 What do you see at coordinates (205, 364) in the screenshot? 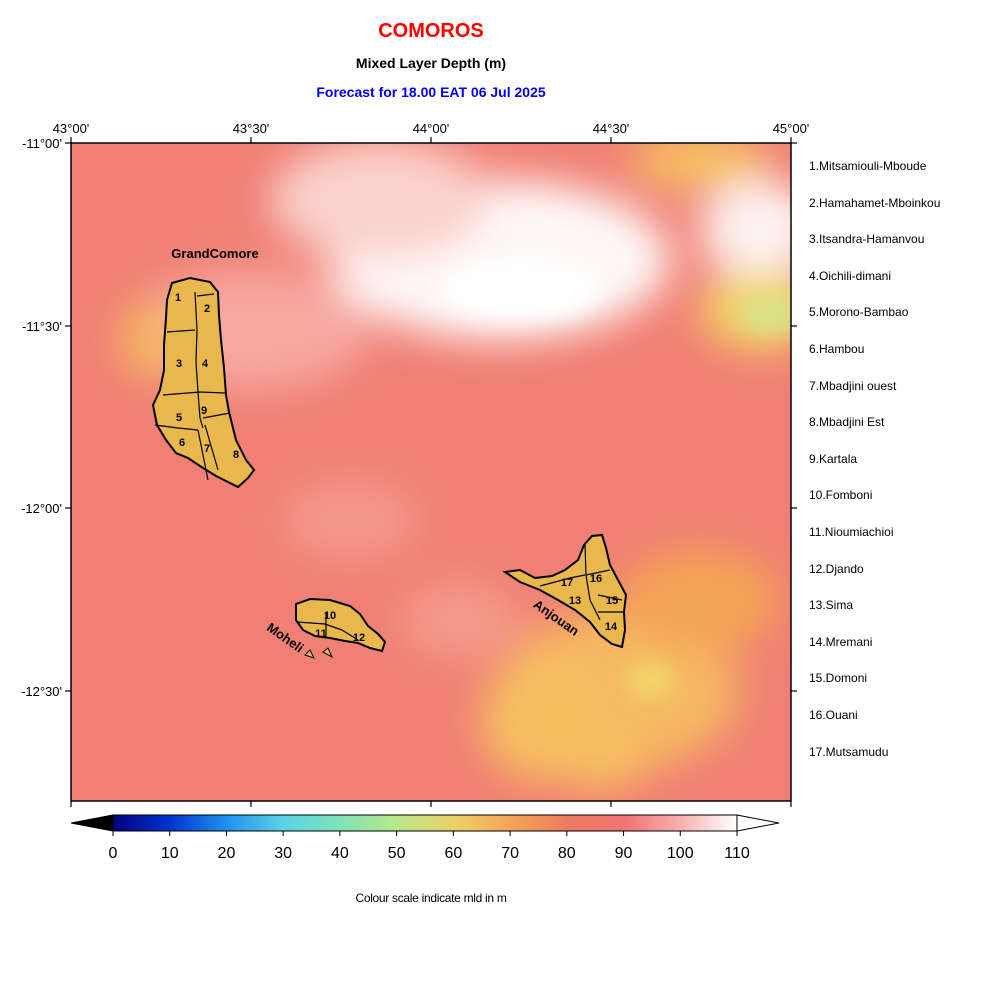
I see `region-number: 4` at bounding box center [205, 364].